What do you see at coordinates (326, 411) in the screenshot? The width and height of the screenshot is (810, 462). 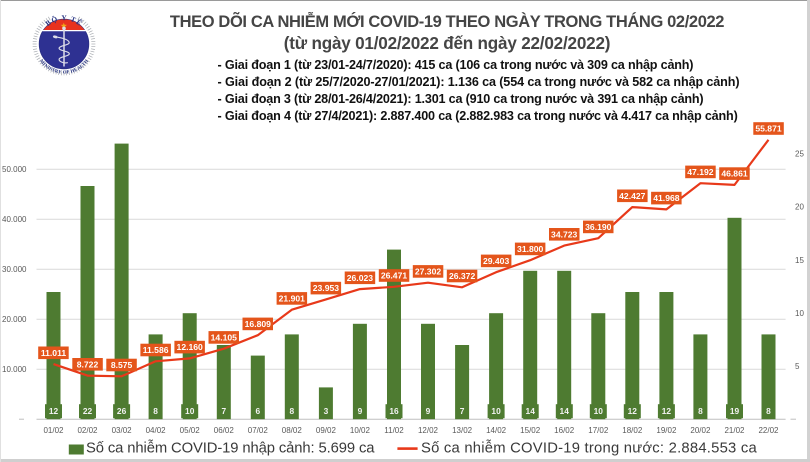 I see `svg-text: 3` at bounding box center [326, 411].